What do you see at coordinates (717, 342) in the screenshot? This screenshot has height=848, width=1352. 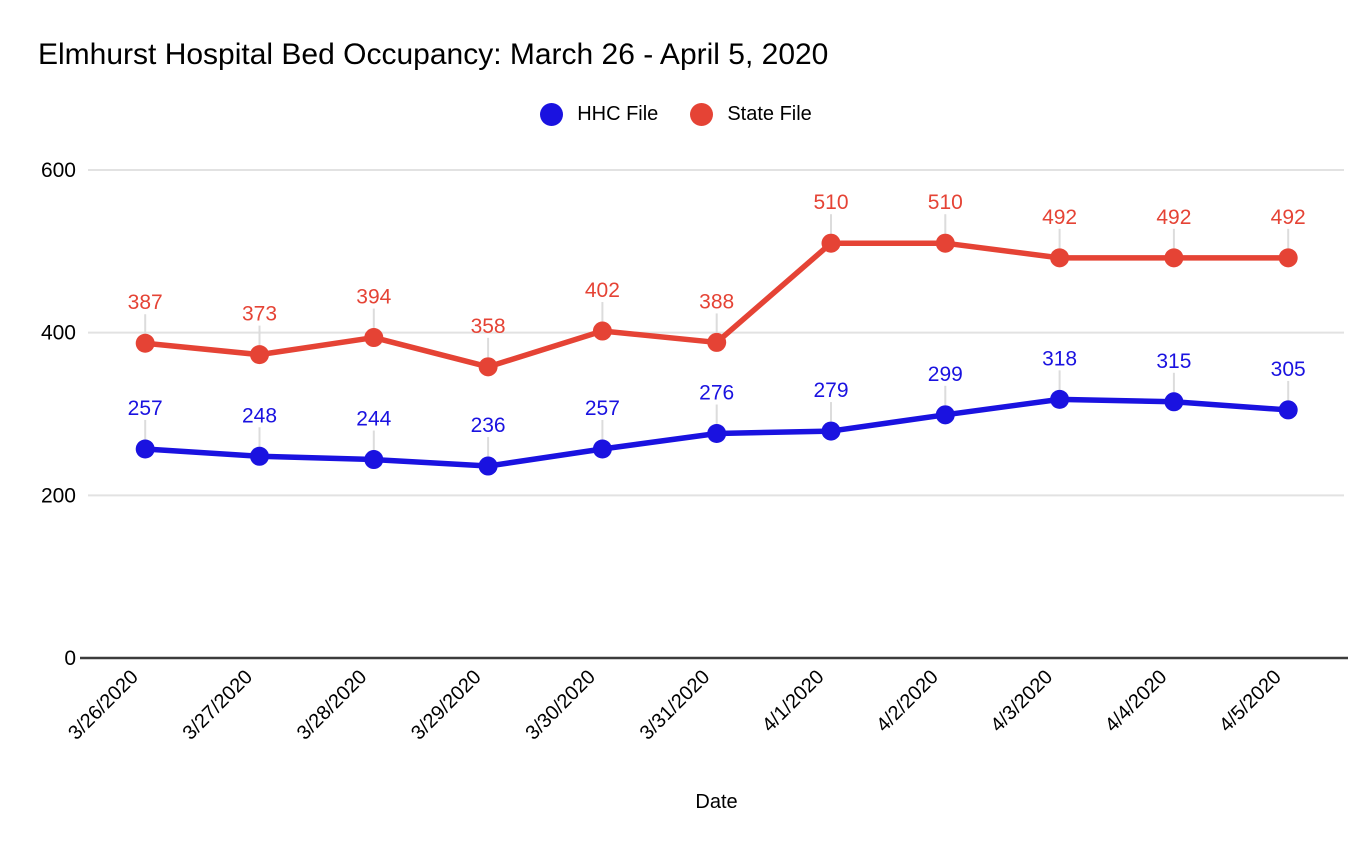 I see `data-point-state-file-3/31/2020` at bounding box center [717, 342].